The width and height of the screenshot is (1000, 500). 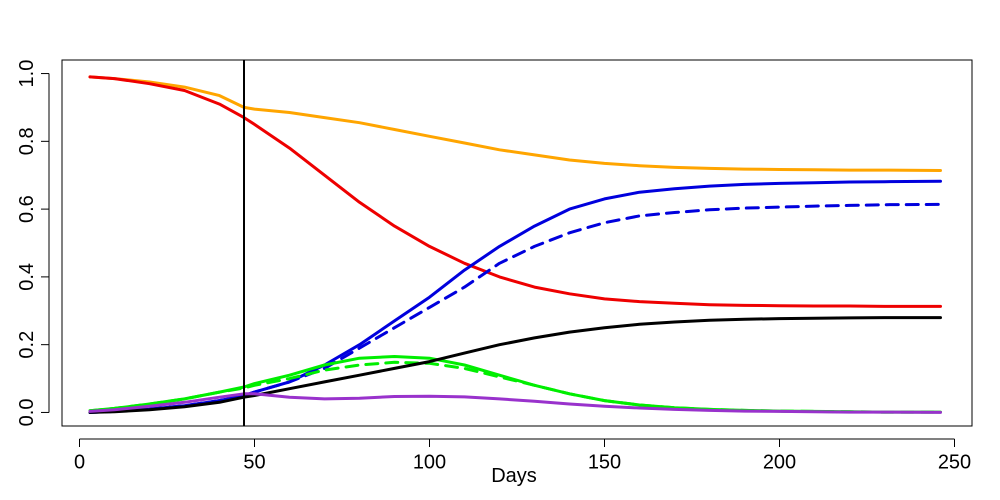 I want to click on x-tick-label: 50, so click(x=254, y=463).